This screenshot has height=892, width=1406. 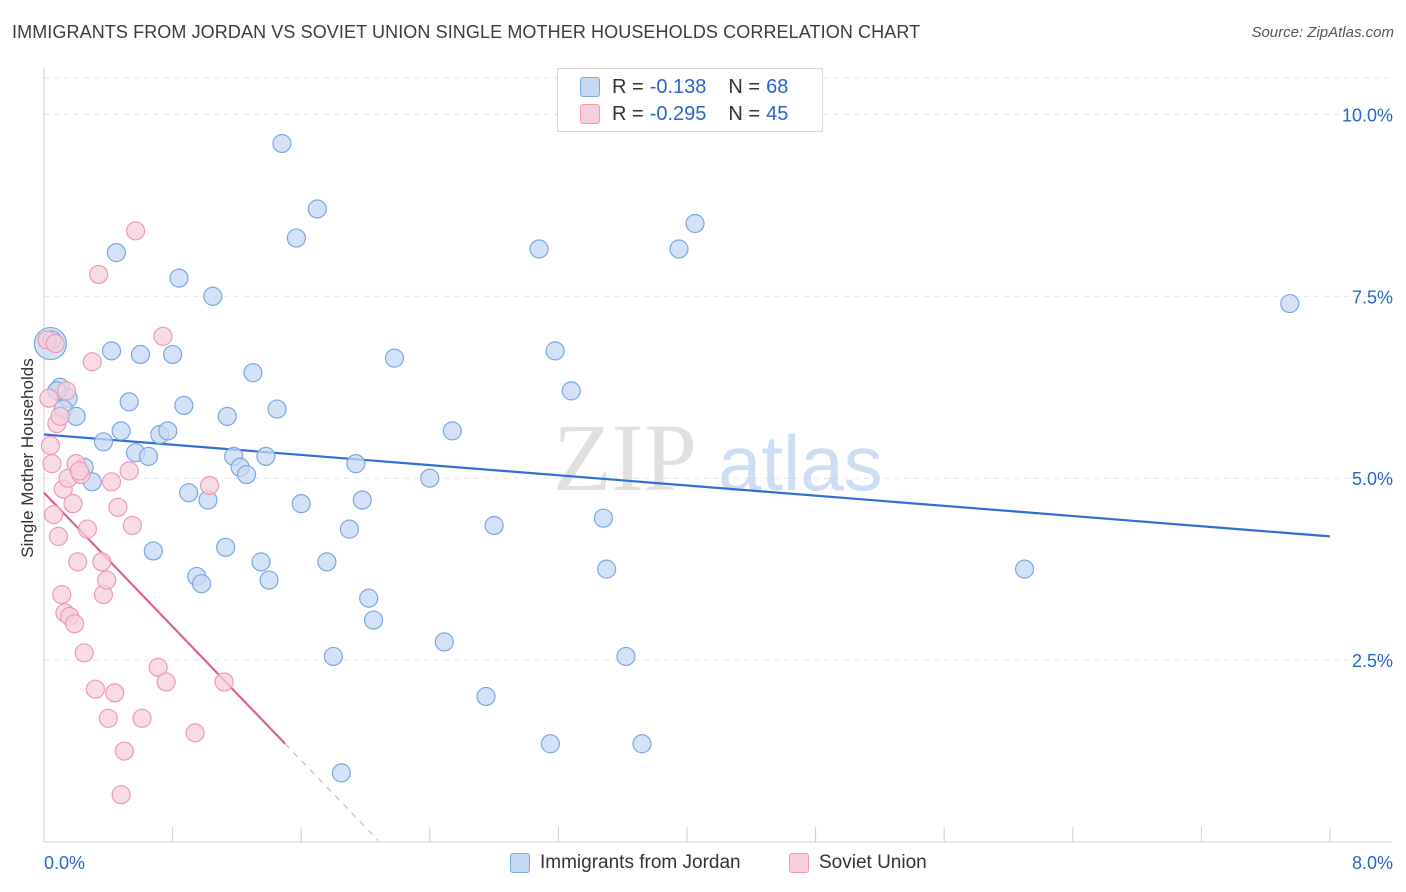 What do you see at coordinates (64, 863) in the screenshot?
I see `x-tick-label-min: 0.0%` at bounding box center [64, 863].